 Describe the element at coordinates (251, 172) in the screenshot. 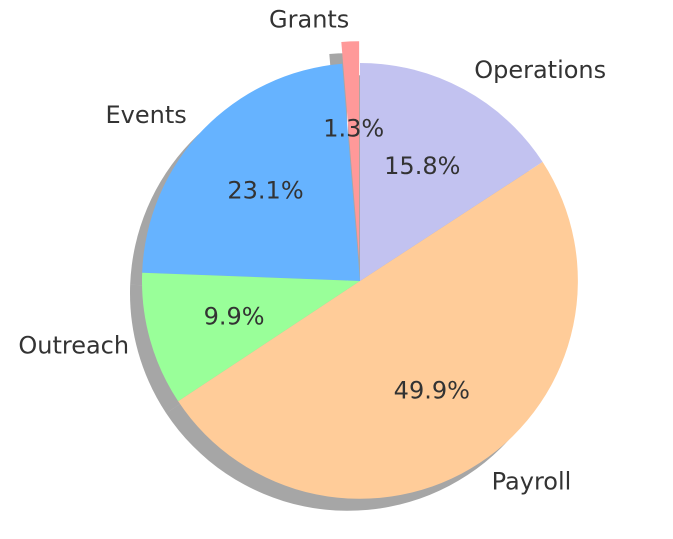

I see `slice-events` at that location.